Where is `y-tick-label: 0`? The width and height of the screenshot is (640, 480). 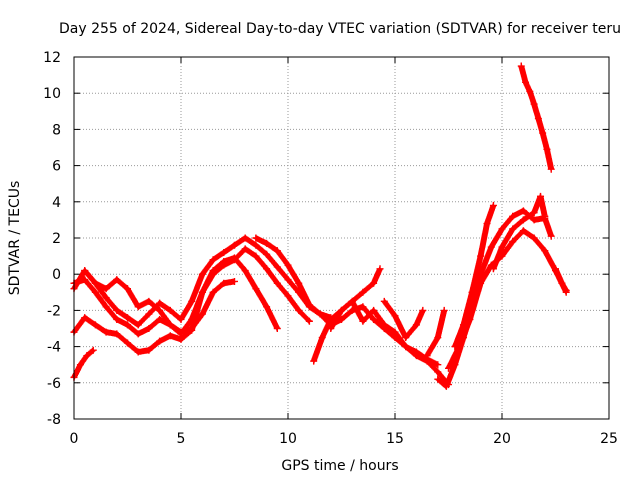
y-tick-label: 0 is located at coordinates (56, 275).